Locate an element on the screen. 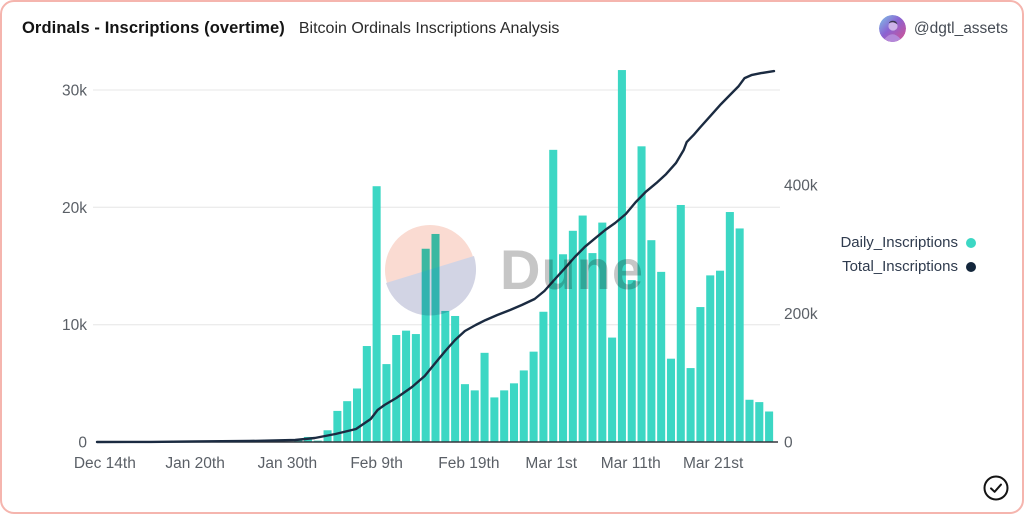 This screenshot has width=1024, height=514. y-left-tick-label: 0 is located at coordinates (82, 443).